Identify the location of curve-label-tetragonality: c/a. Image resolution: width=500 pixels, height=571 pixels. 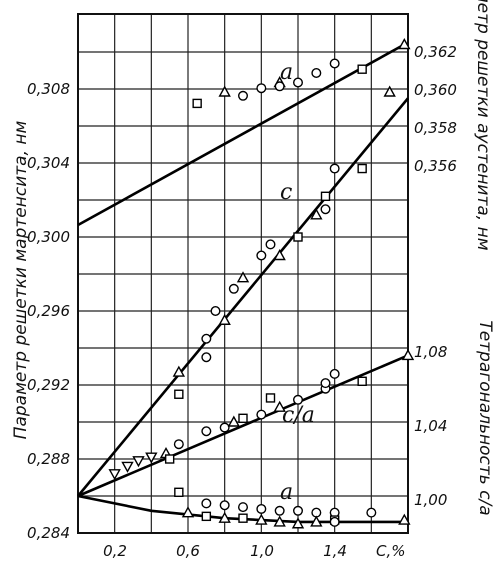
(298, 415).